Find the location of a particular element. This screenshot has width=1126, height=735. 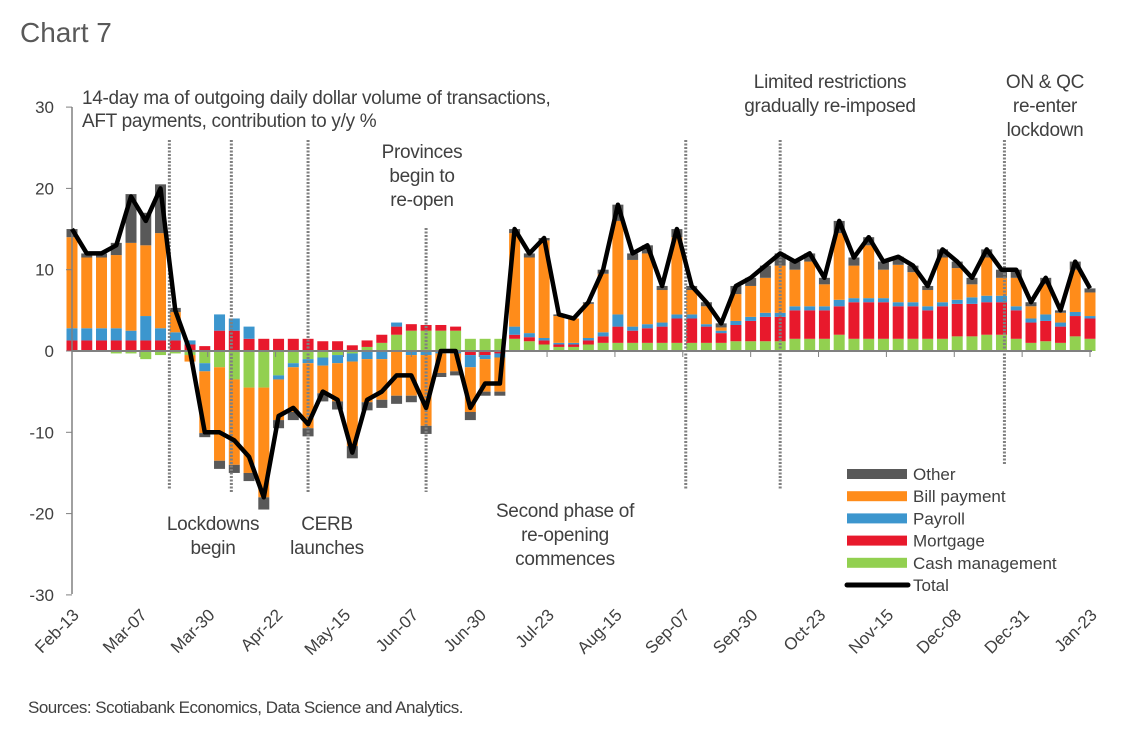

x-tick-label: Sep-30 is located at coordinates (735, 631).